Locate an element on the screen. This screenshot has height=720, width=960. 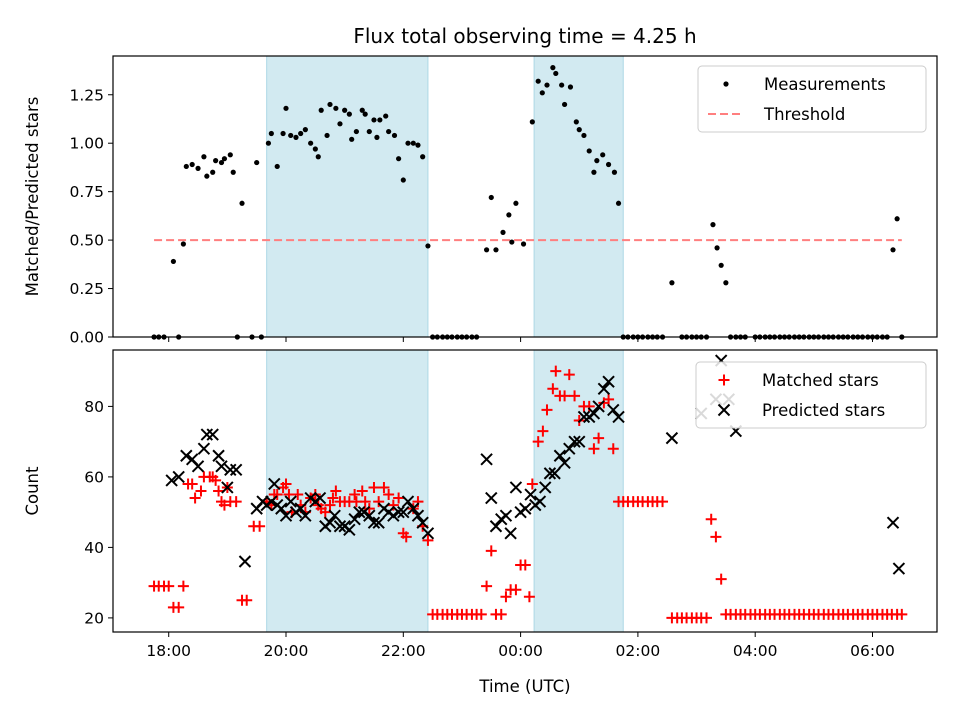
y-tick-label: 0.50 is located at coordinates (86, 241).